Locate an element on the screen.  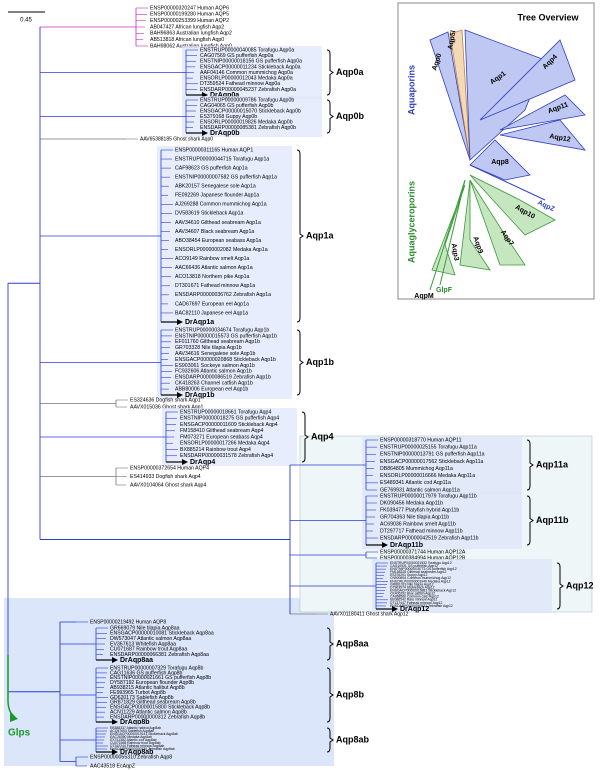
leaf-label: ENSDARP00000000312 Zebrafish Aqp8b is located at coordinates (157, 717).